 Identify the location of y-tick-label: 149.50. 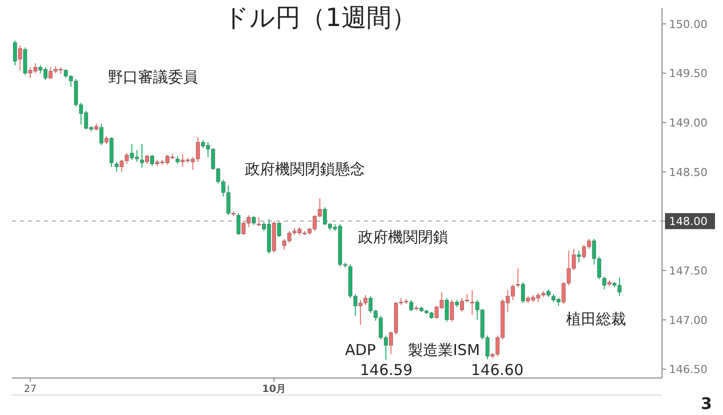
(688, 73).